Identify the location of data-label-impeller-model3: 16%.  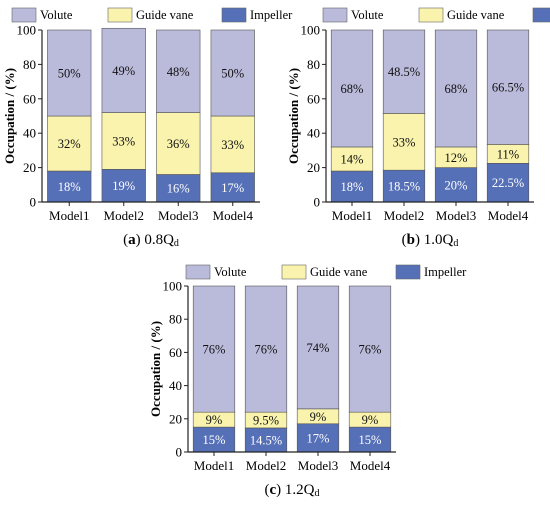
(178, 189).